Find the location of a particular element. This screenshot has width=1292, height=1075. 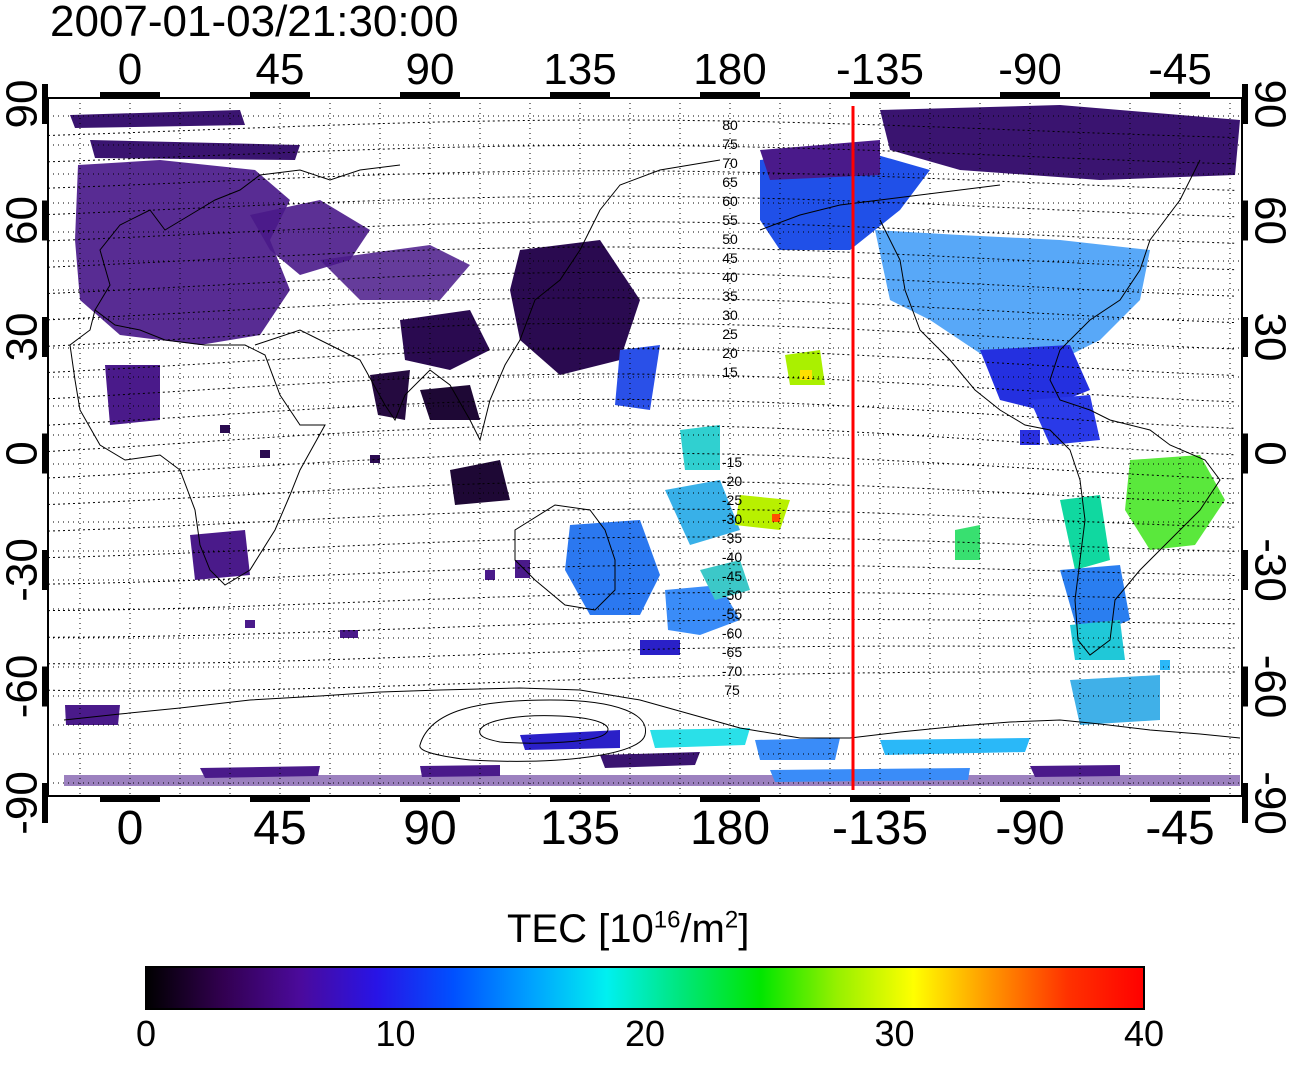

contour-label: -40 is located at coordinates (732, 557).